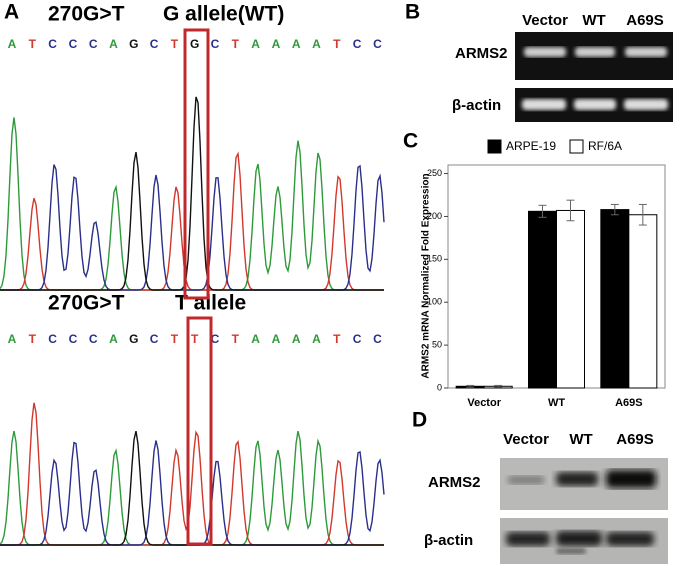 The image size is (682, 569). I want to click on trace, so click(192, 493).